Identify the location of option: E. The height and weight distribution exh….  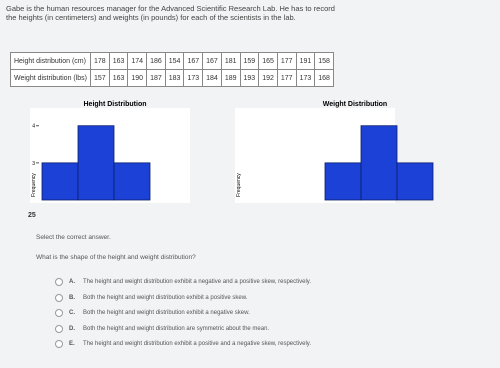
(183, 344).